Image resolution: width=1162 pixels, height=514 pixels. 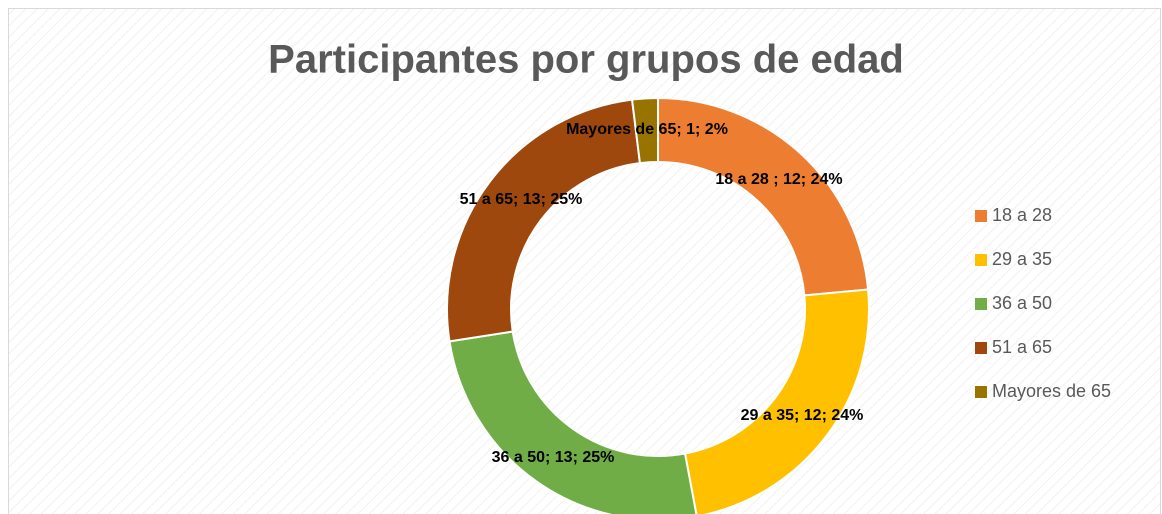 What do you see at coordinates (778, 179) in the screenshot?
I see `data-label: 18 a 28 ; 12; 24%` at bounding box center [778, 179].